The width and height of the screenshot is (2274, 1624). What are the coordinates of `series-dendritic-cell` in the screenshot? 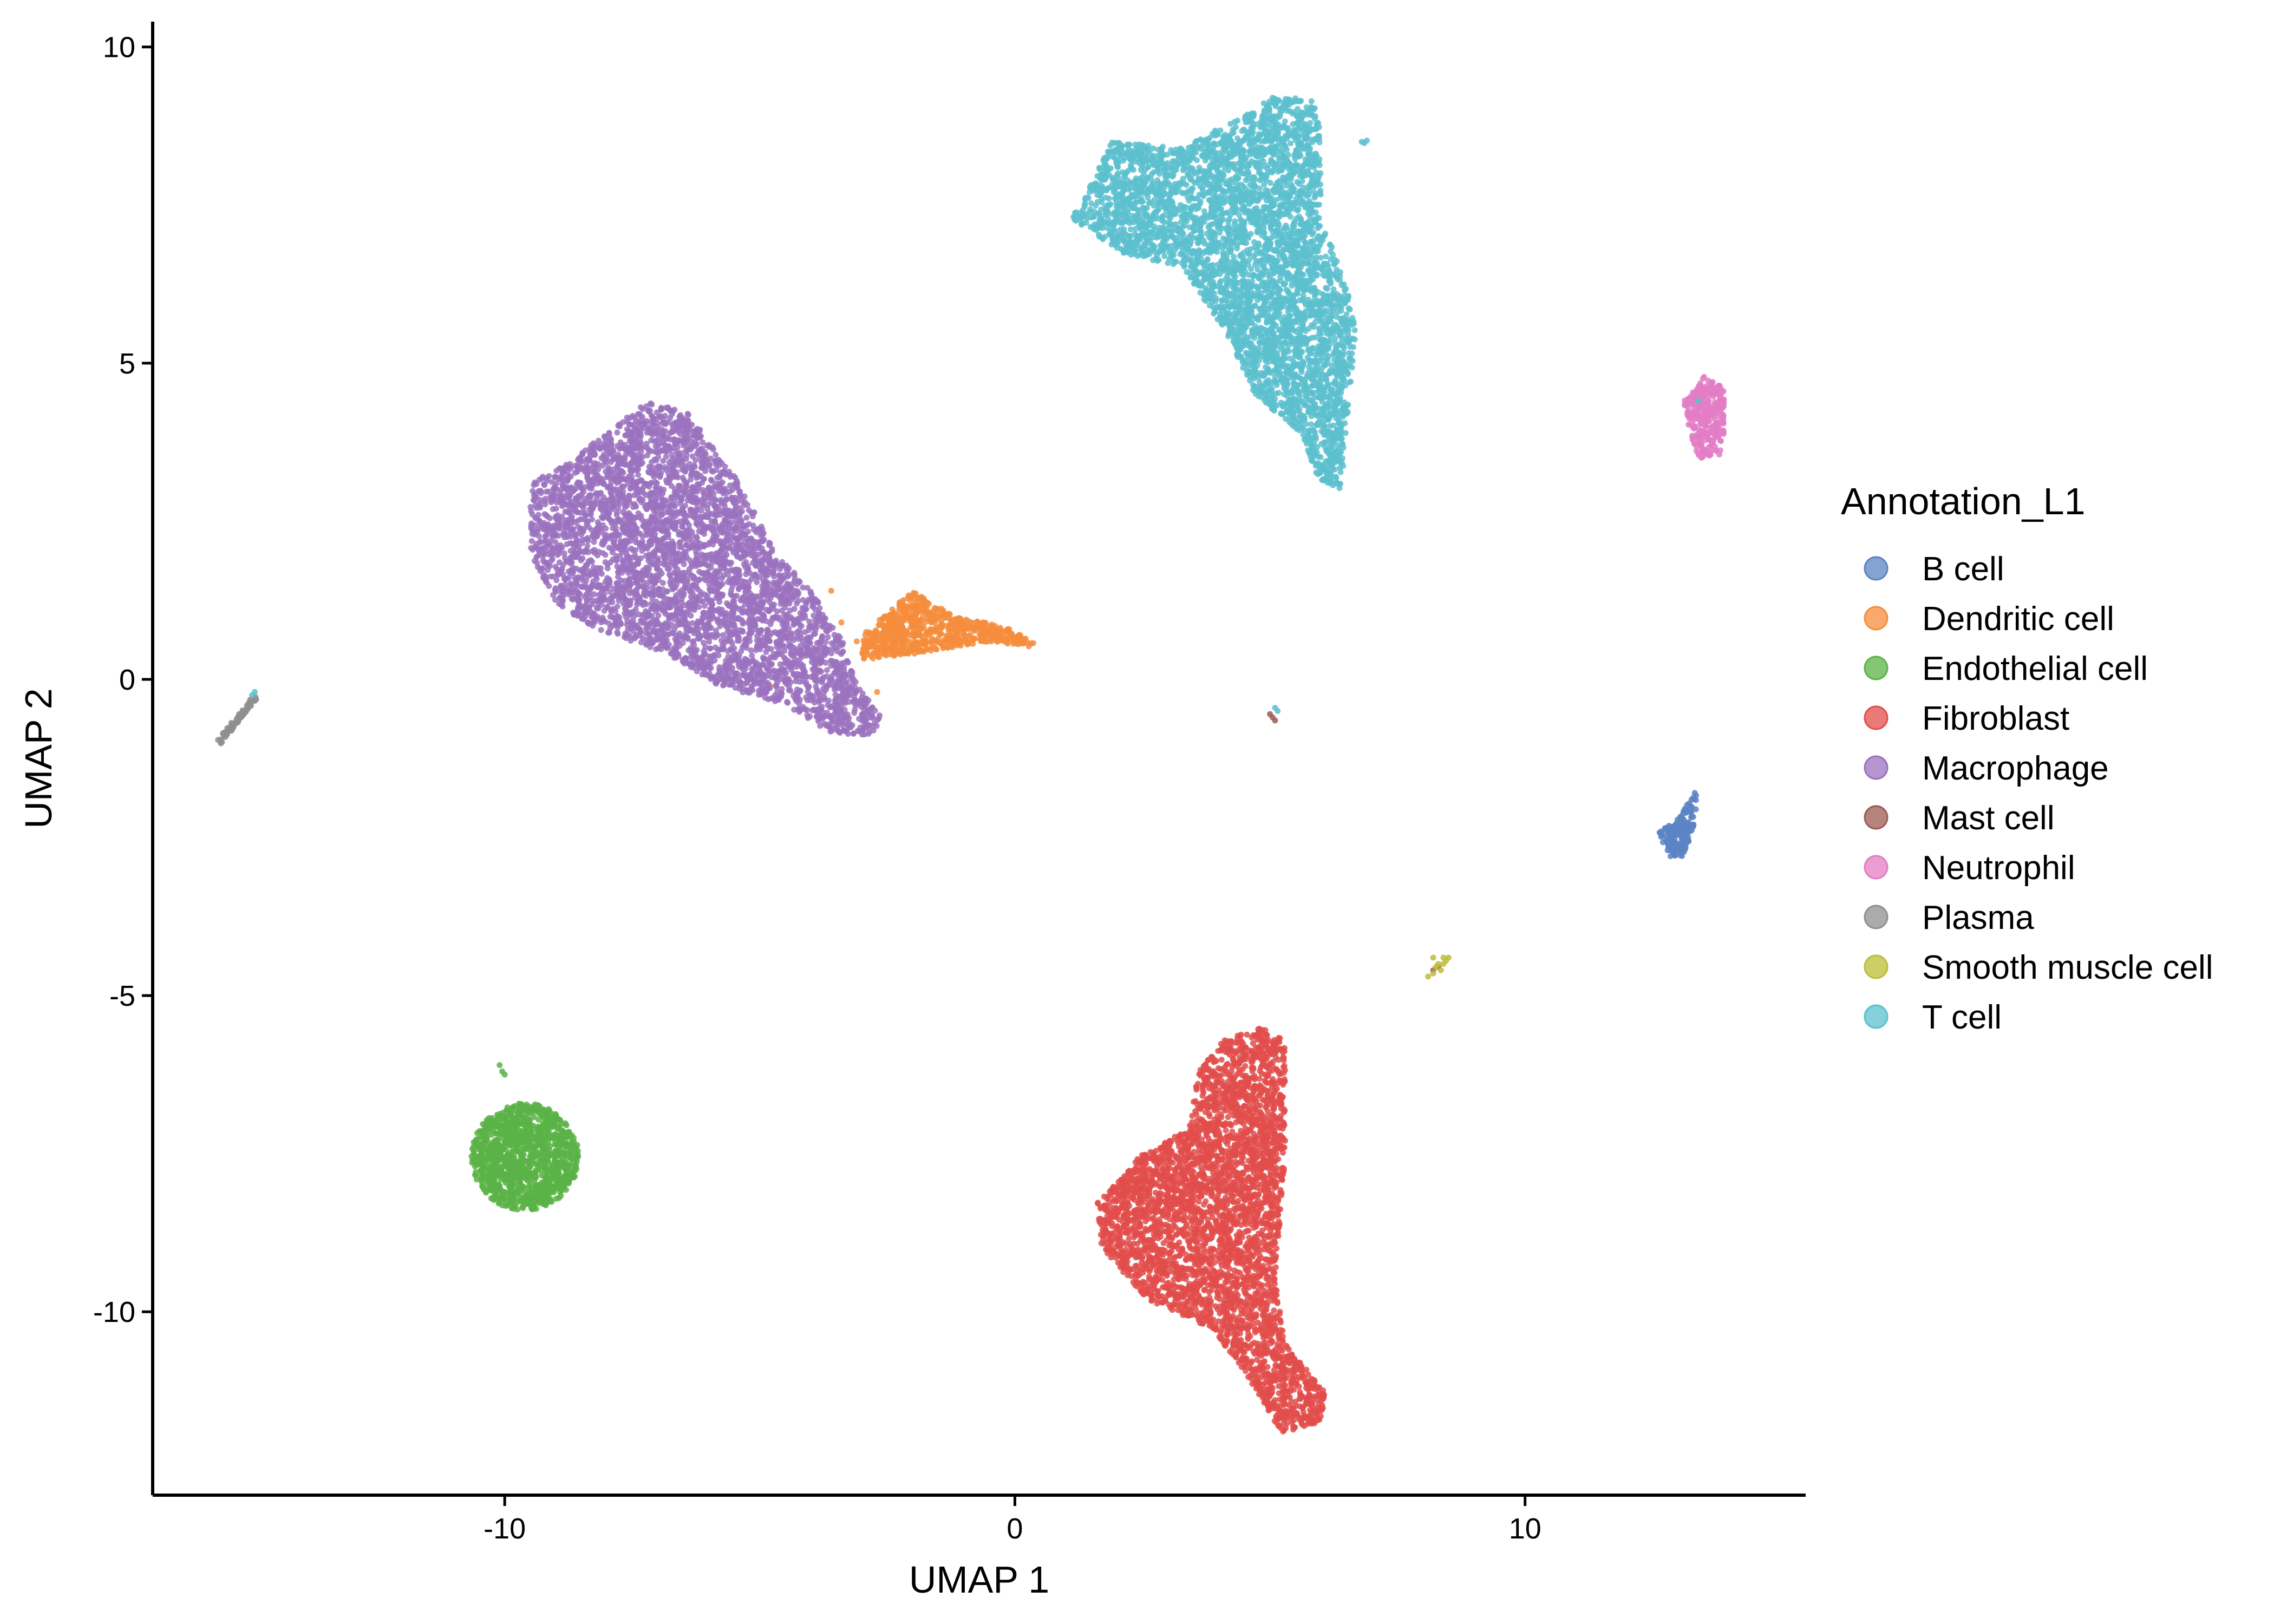 It's located at (902, 641).